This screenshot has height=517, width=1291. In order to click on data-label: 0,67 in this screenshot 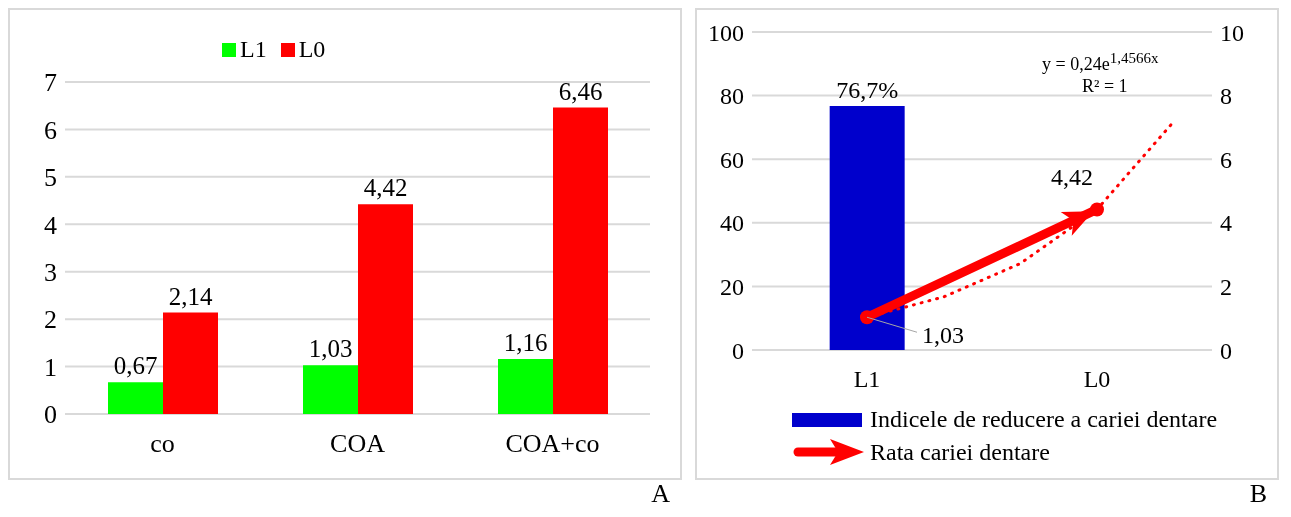, I will do `click(135, 366)`.